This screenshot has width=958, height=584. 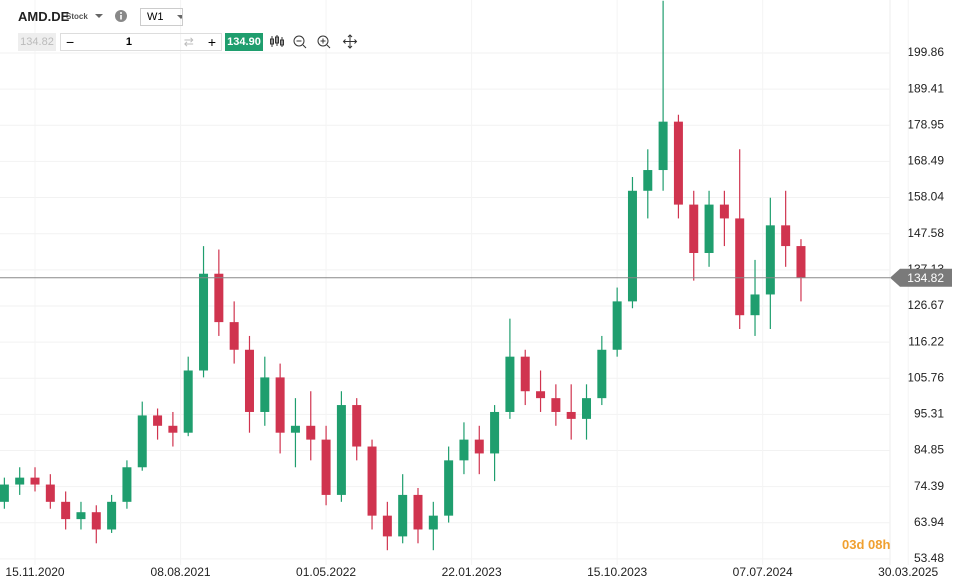 I want to click on y-tick-label: 178.95, so click(x=925, y=124).